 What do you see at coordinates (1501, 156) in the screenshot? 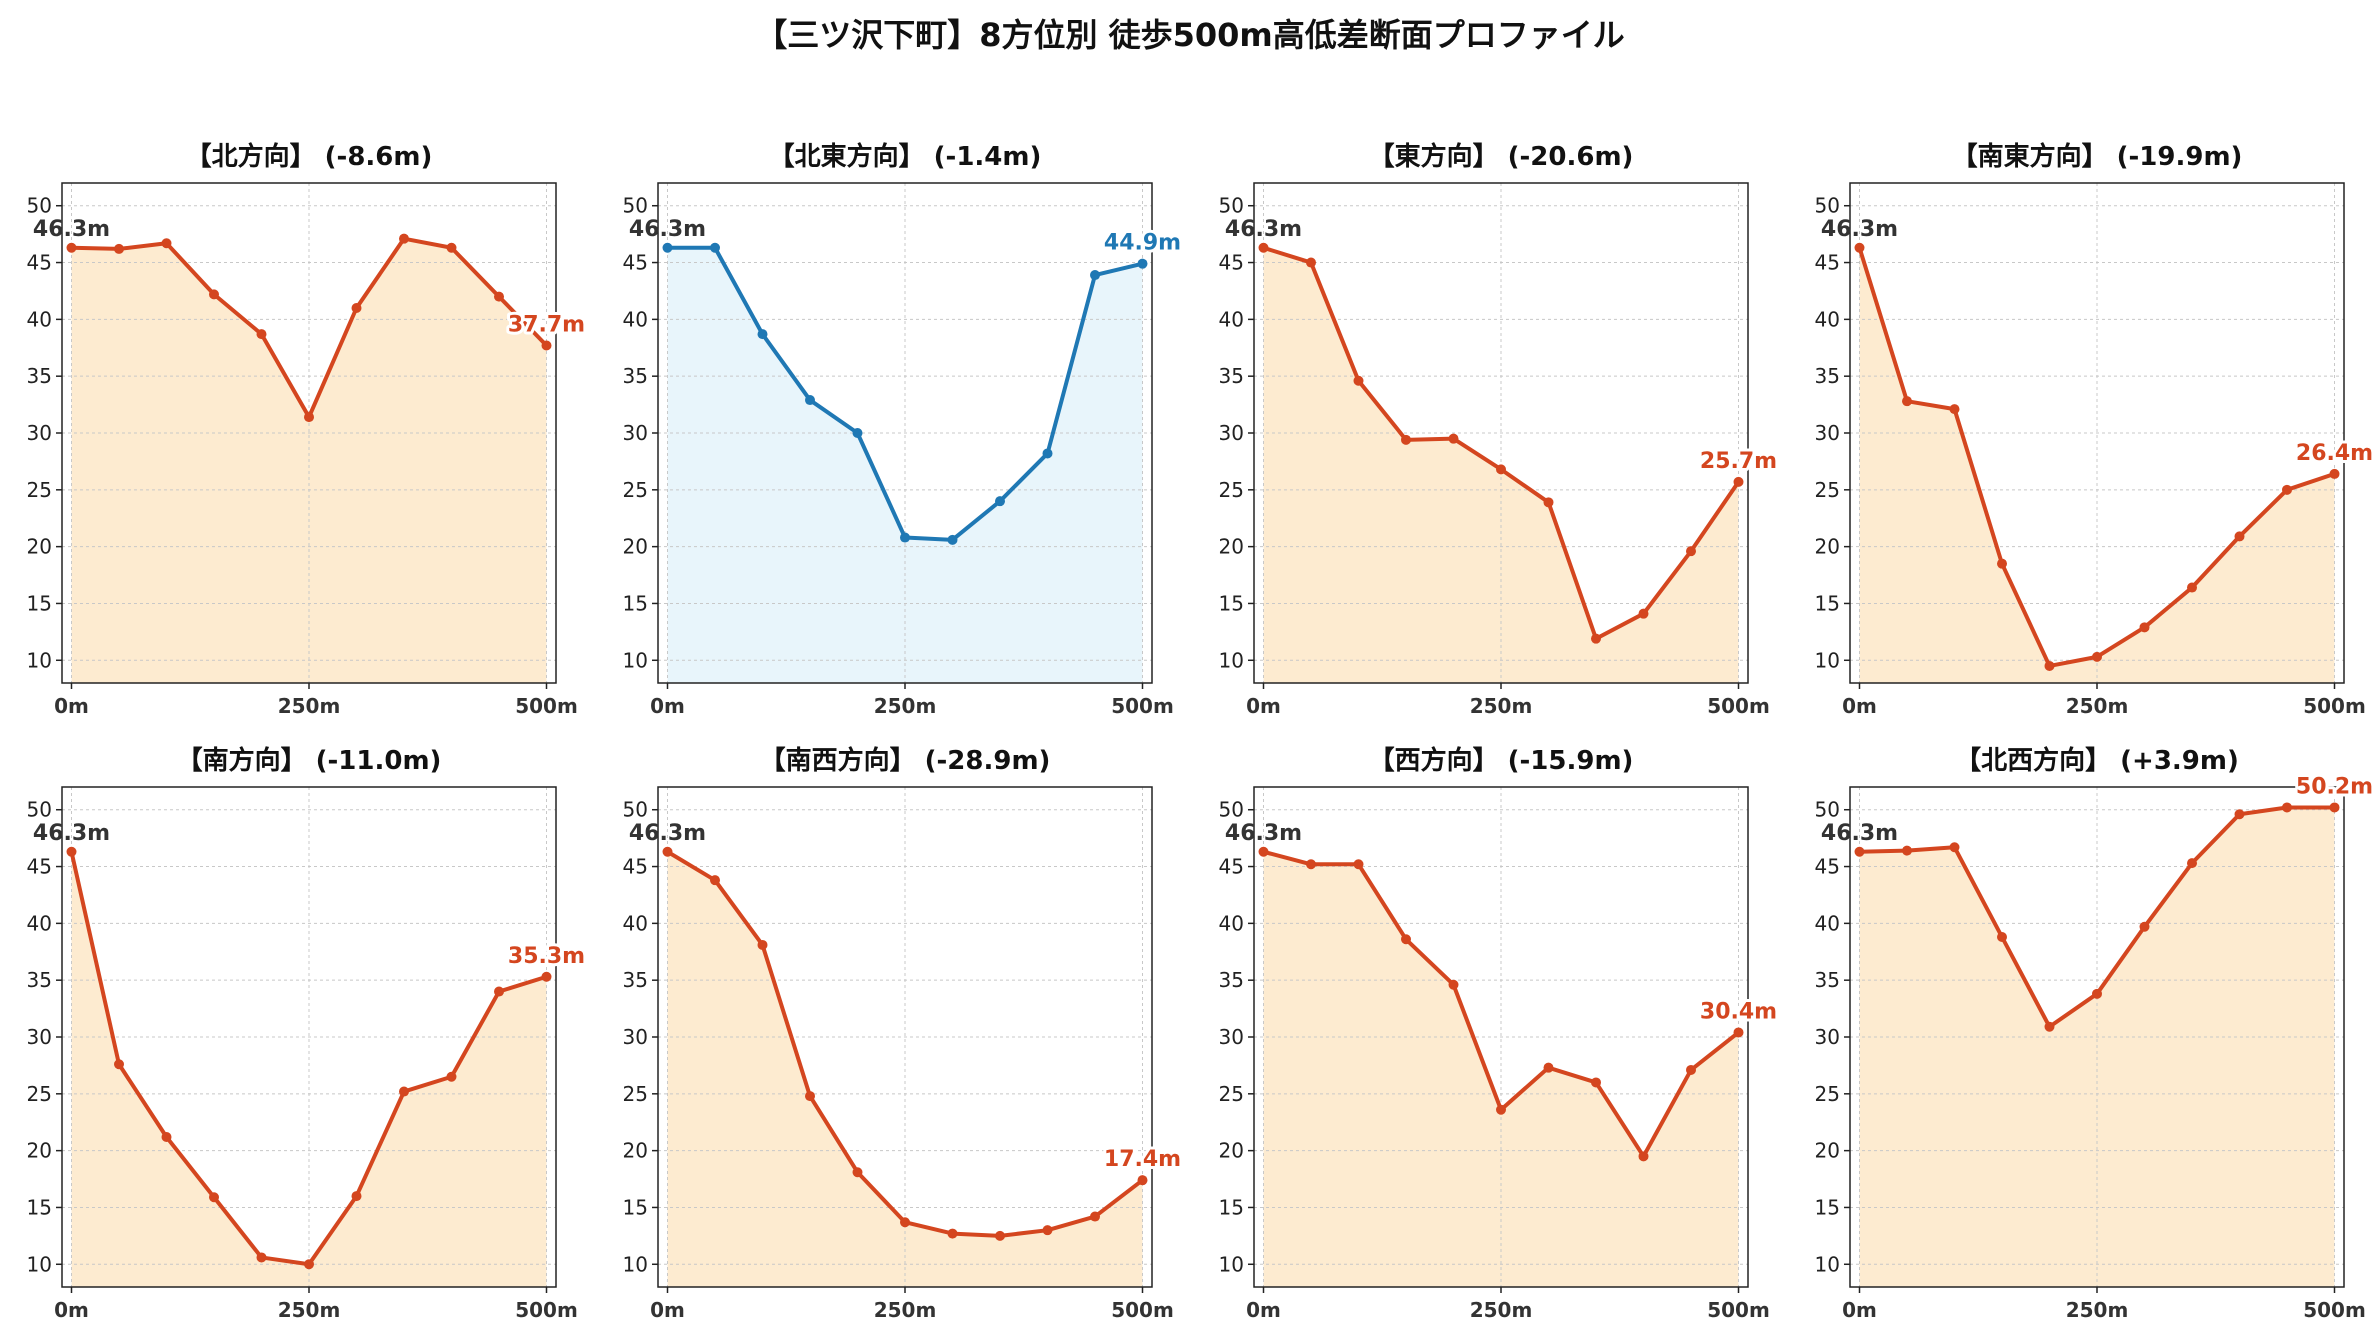
I see `chart-title: 【東方向】 (-20.6m)` at bounding box center [1501, 156].